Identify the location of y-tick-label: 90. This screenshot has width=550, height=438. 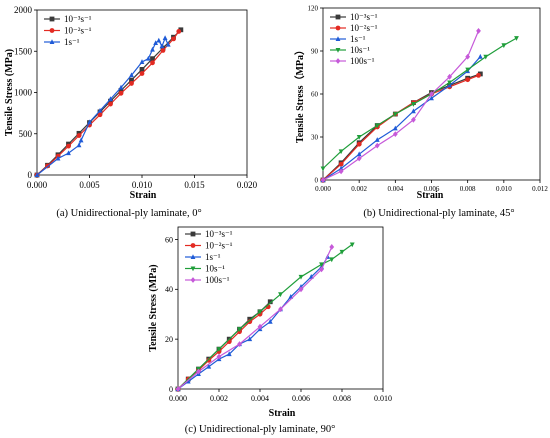
(315, 51).